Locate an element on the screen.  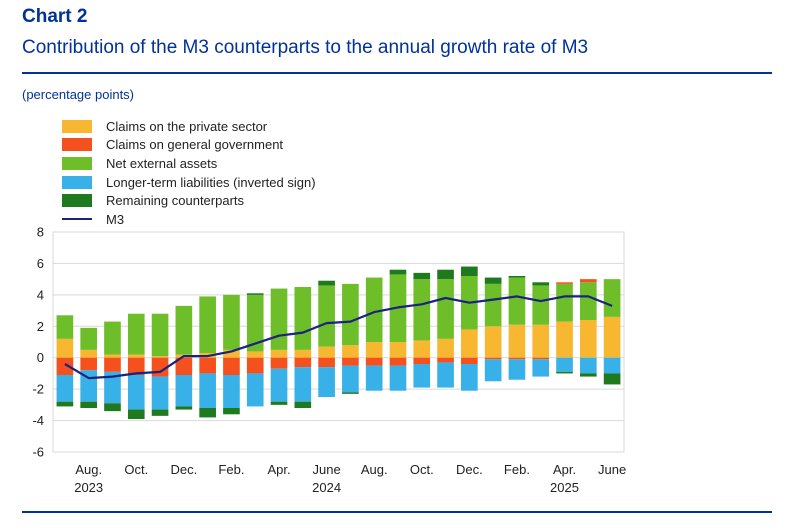
legend-line-swatch is located at coordinates (77, 219).